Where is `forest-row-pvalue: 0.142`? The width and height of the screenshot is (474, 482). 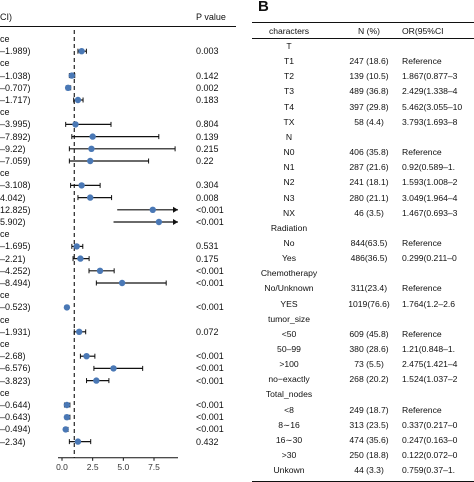 forest-row-pvalue: 0.142 is located at coordinates (207, 75).